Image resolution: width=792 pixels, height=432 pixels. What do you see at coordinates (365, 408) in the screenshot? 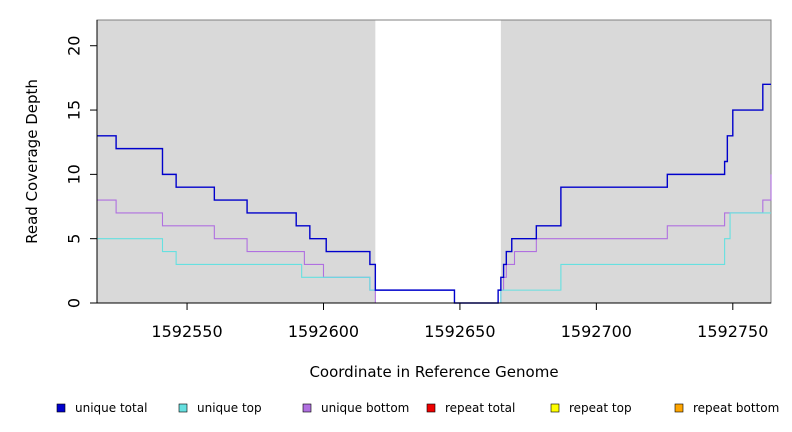
I see `legend-label: unique bottom` at bounding box center [365, 408].